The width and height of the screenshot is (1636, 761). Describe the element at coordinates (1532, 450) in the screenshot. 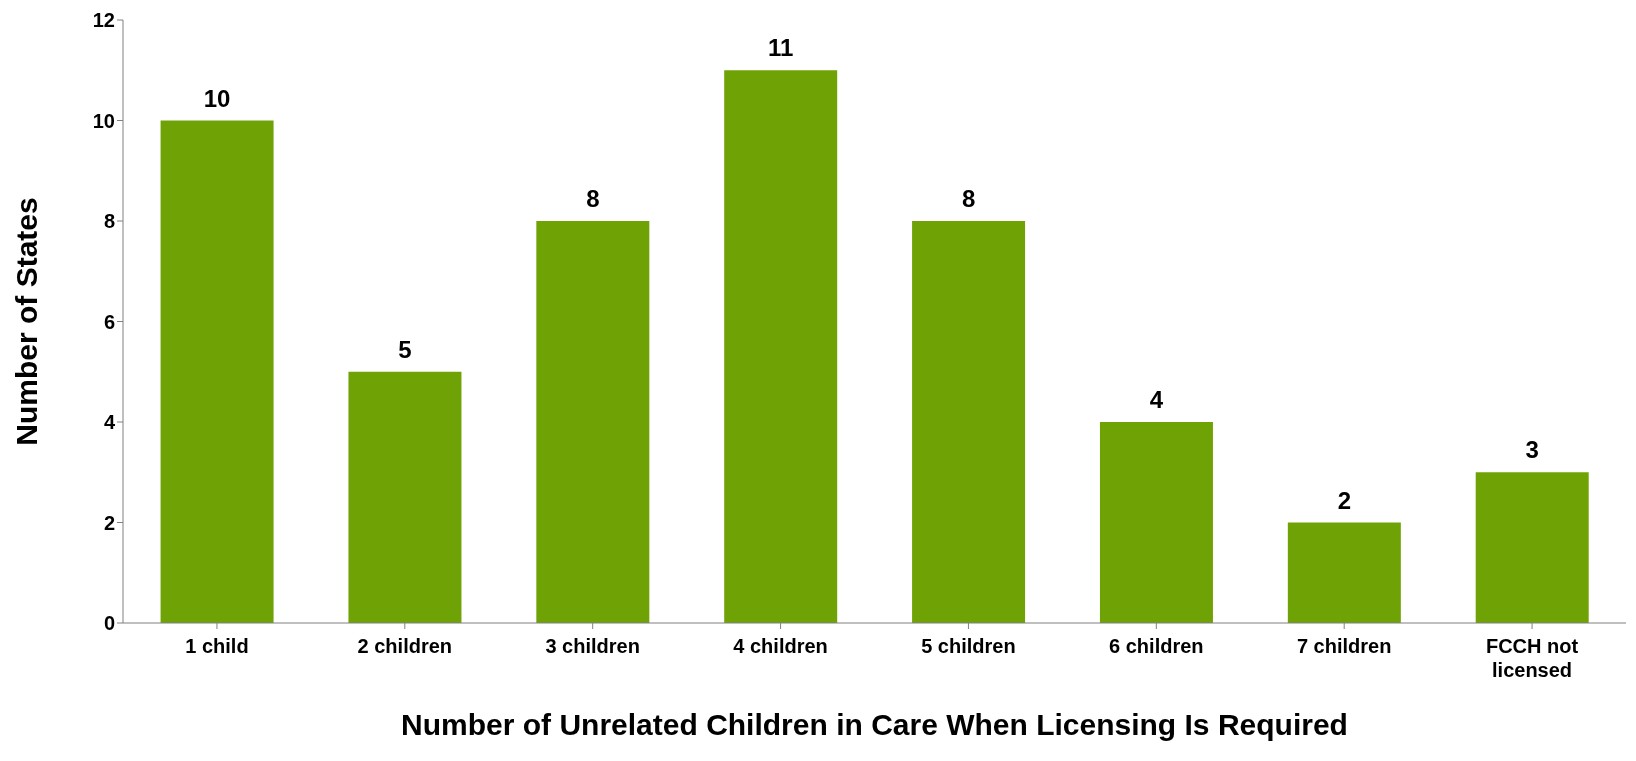

I see `data-label: 3` at that location.